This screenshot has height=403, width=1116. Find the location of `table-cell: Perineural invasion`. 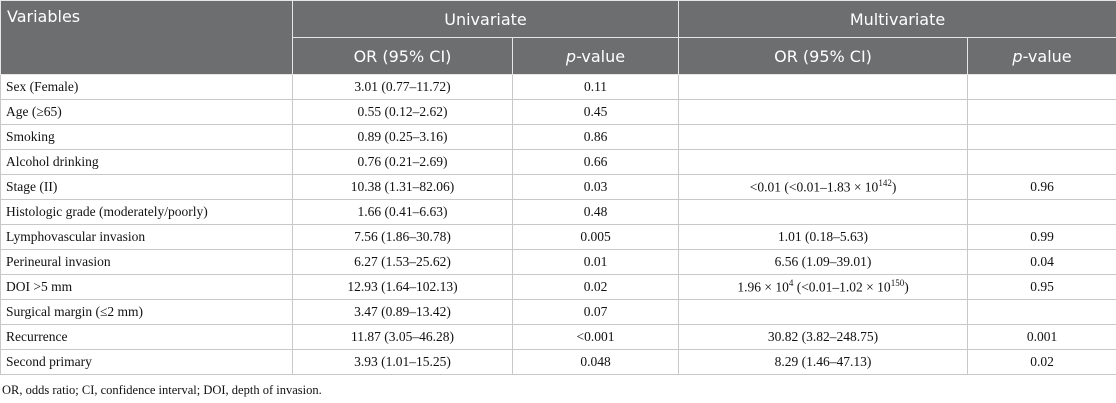

table-cell: Perineural invasion is located at coordinates (146, 262).